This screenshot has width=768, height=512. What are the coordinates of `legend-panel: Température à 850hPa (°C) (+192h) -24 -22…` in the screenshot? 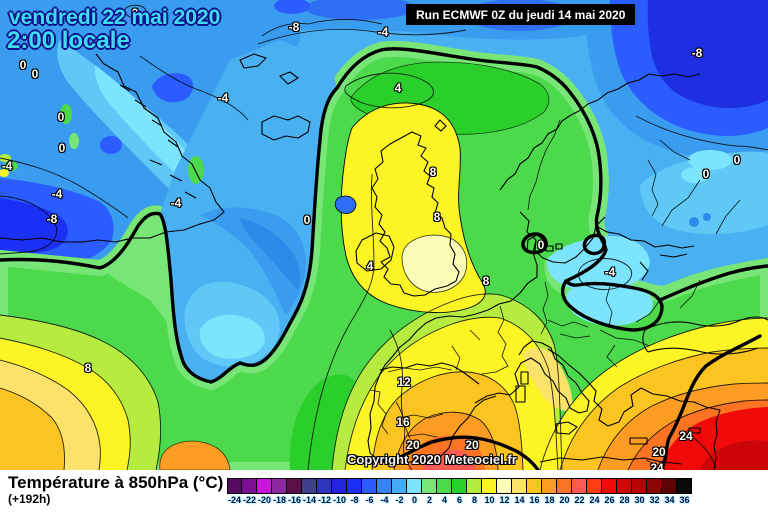 It's located at (384, 491).